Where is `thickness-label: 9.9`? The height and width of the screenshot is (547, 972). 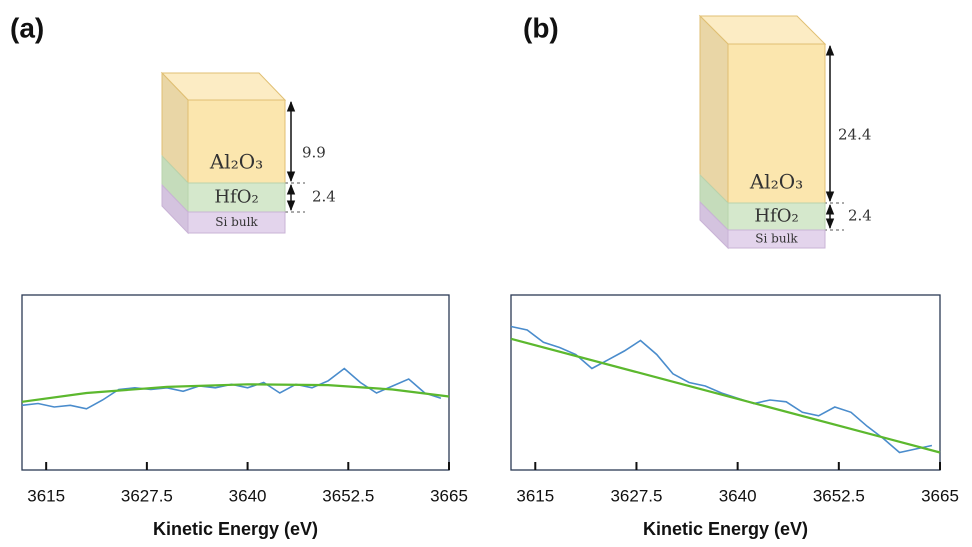
thickness-label: 9.9 is located at coordinates (314, 153).